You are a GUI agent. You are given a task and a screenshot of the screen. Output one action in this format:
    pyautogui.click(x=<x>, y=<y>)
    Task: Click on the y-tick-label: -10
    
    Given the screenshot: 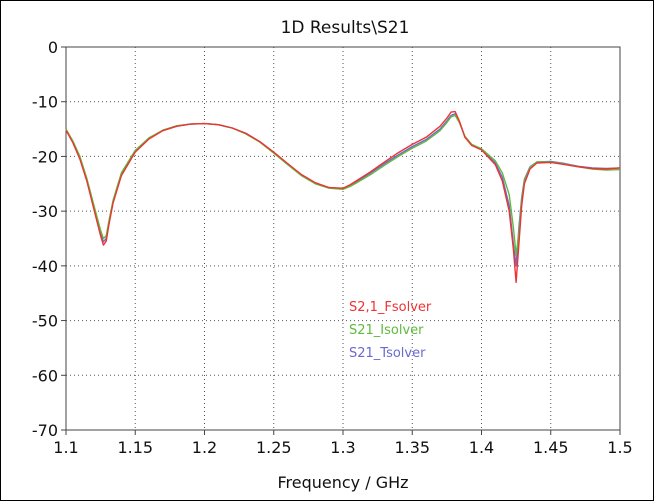 What is the action you would take?
    pyautogui.click(x=45, y=102)
    